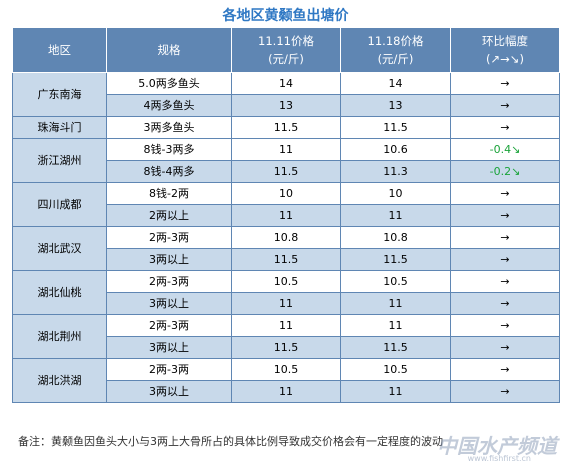 The image size is (571, 473). I want to click on change-cell: -0.4↘, so click(505, 149).